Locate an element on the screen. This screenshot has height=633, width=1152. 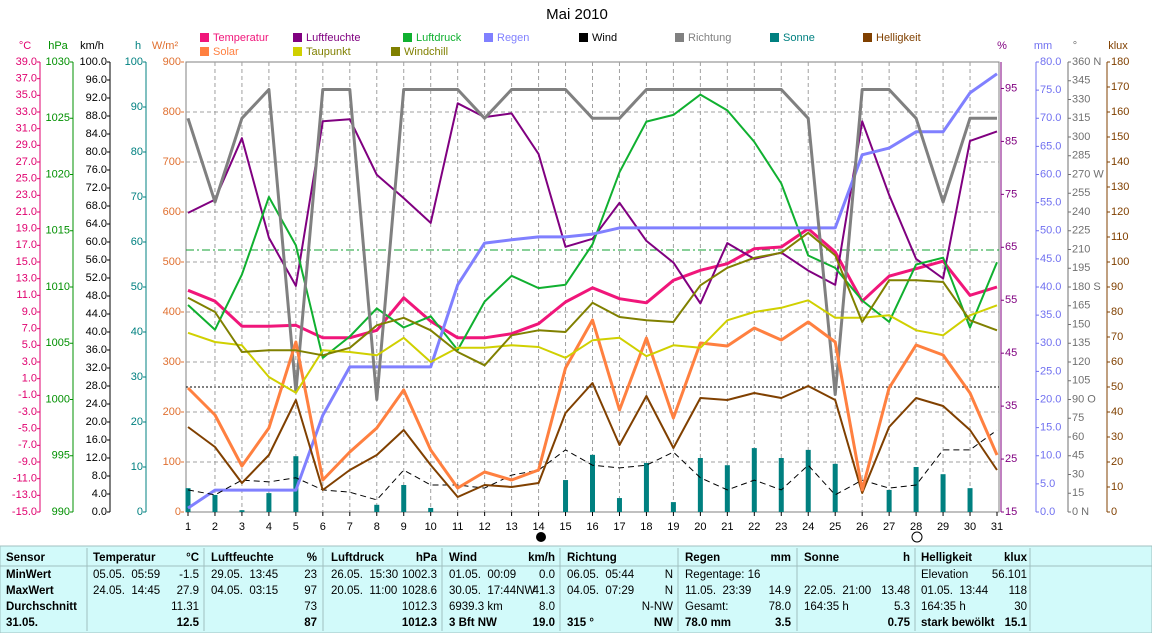
legend-label: Windchill is located at coordinates (426, 52).